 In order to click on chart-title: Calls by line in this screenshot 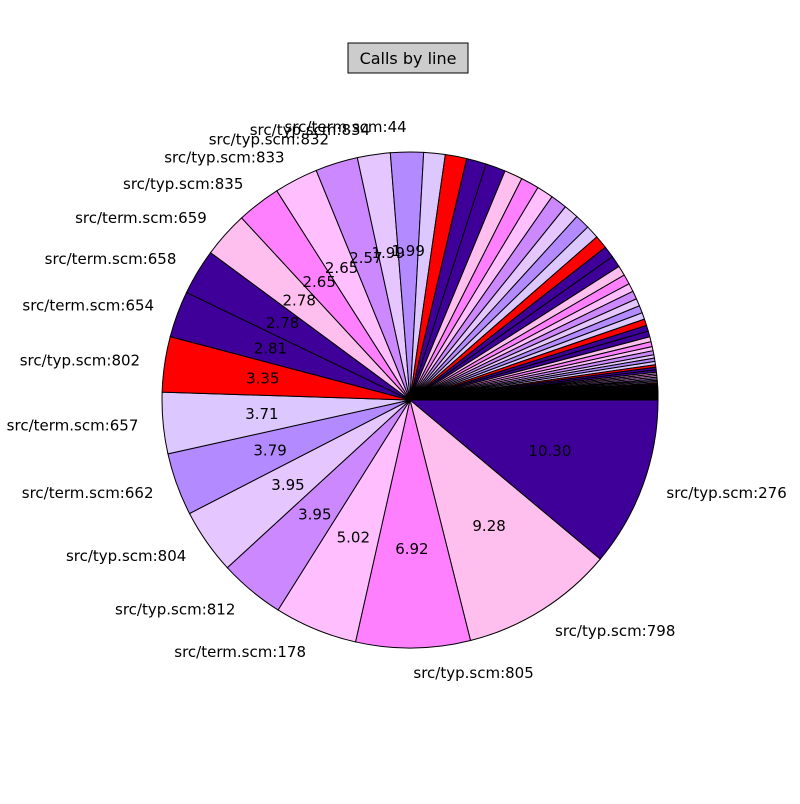, I will do `click(408, 58)`.